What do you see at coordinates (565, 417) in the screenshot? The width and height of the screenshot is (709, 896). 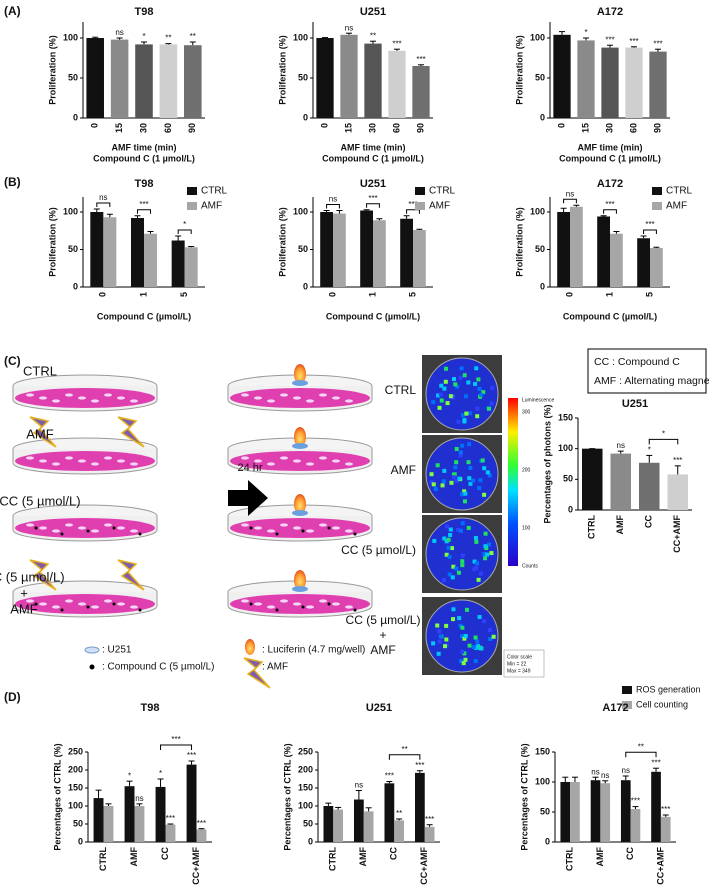 I see `y-tick-label: 150` at bounding box center [565, 417].